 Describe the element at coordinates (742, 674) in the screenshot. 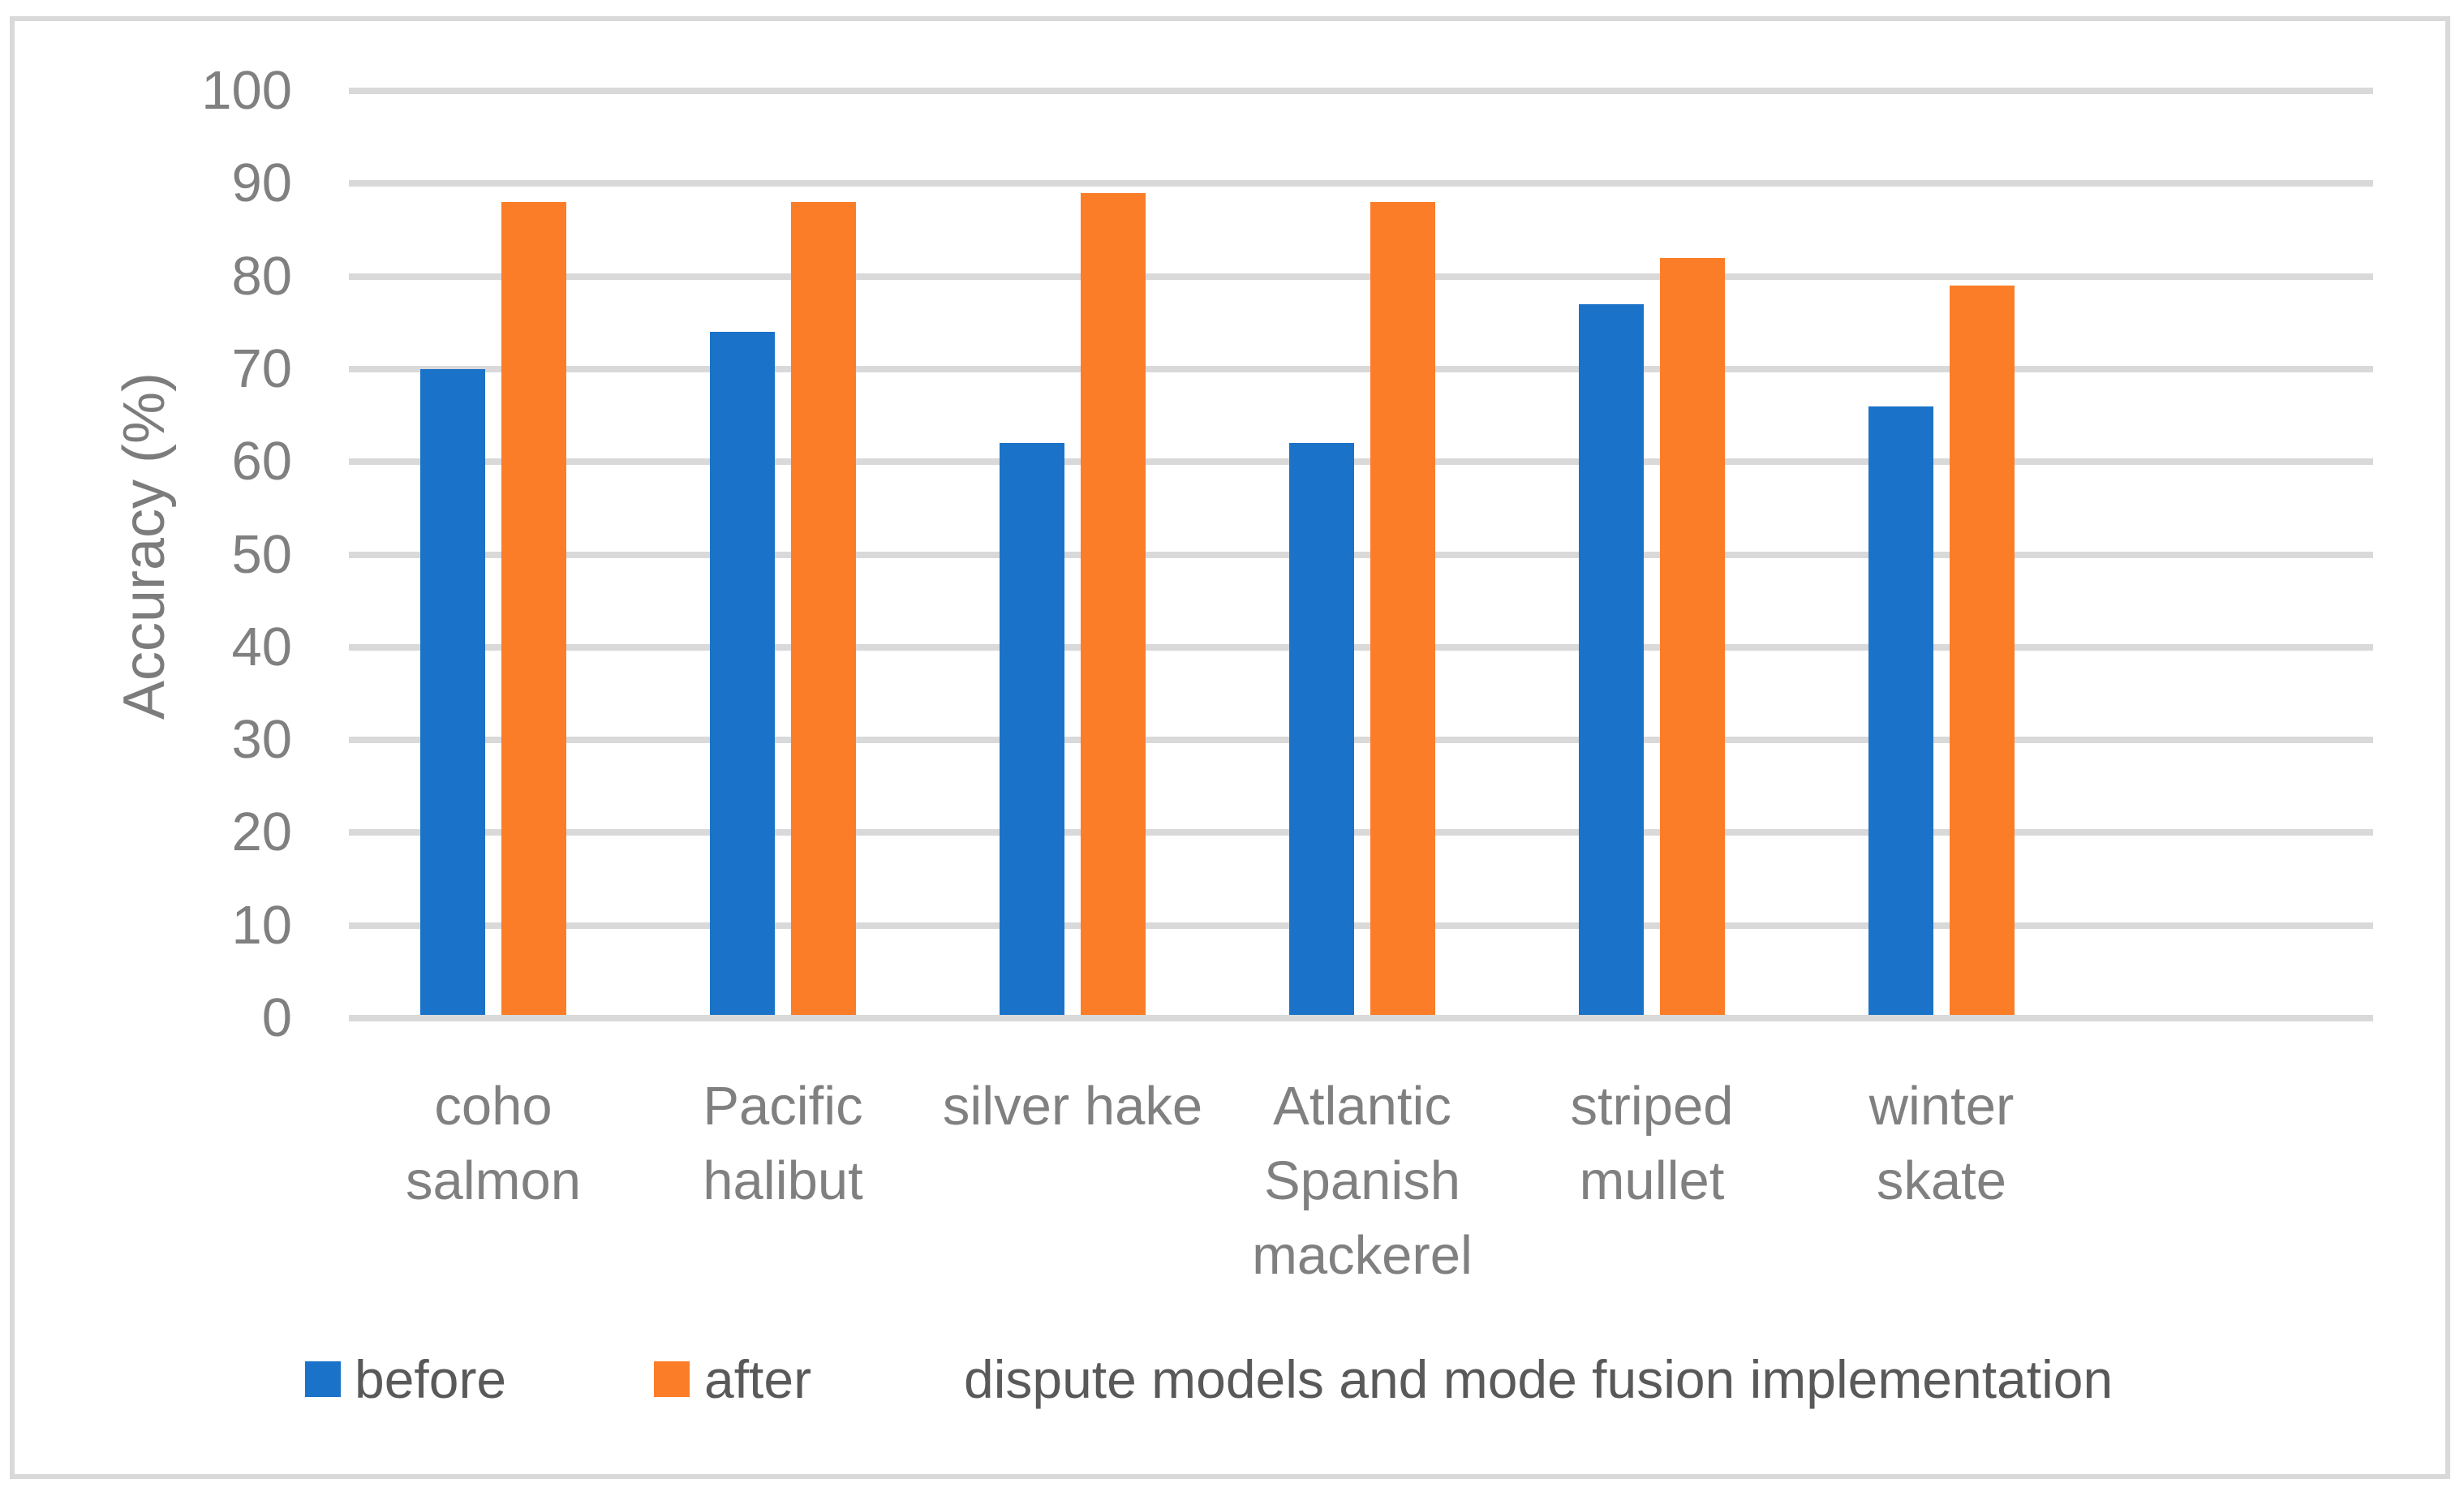

I see `bar-before-Pacific-halibut` at that location.